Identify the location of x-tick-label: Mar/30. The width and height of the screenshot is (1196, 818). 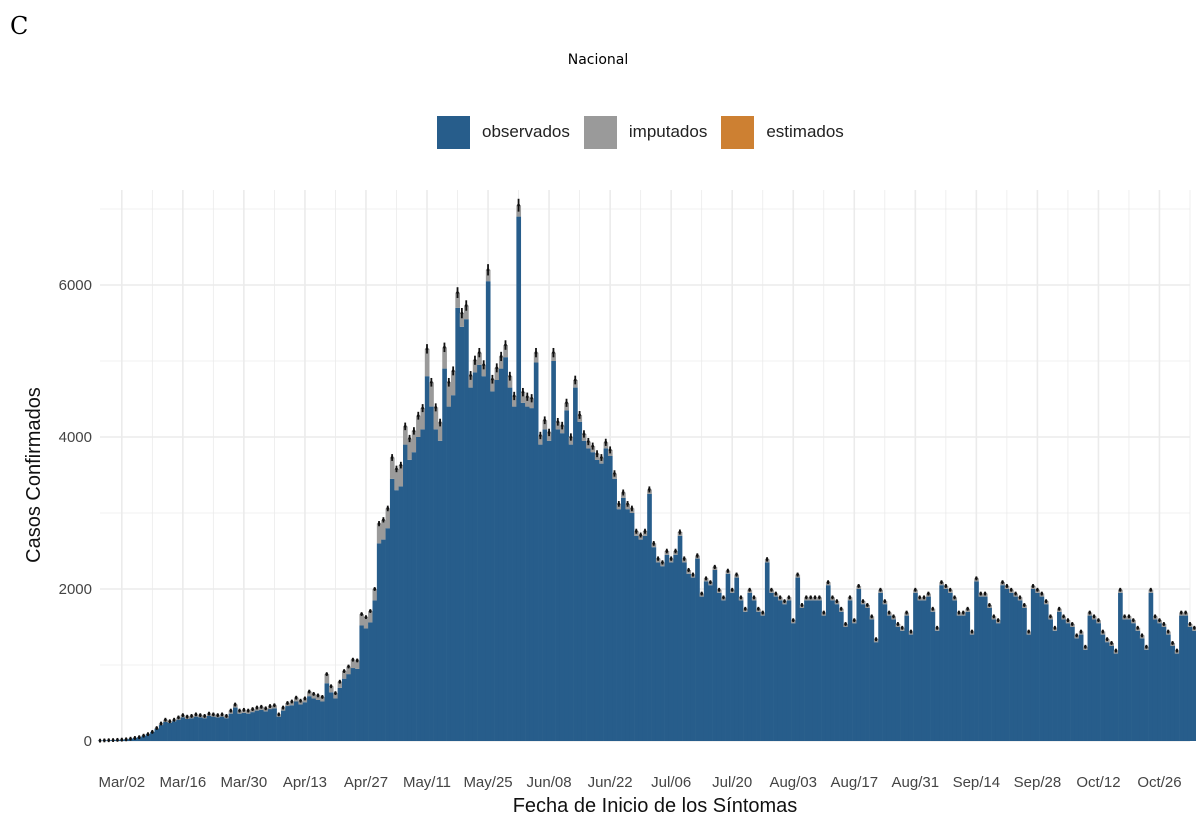
(244, 782).